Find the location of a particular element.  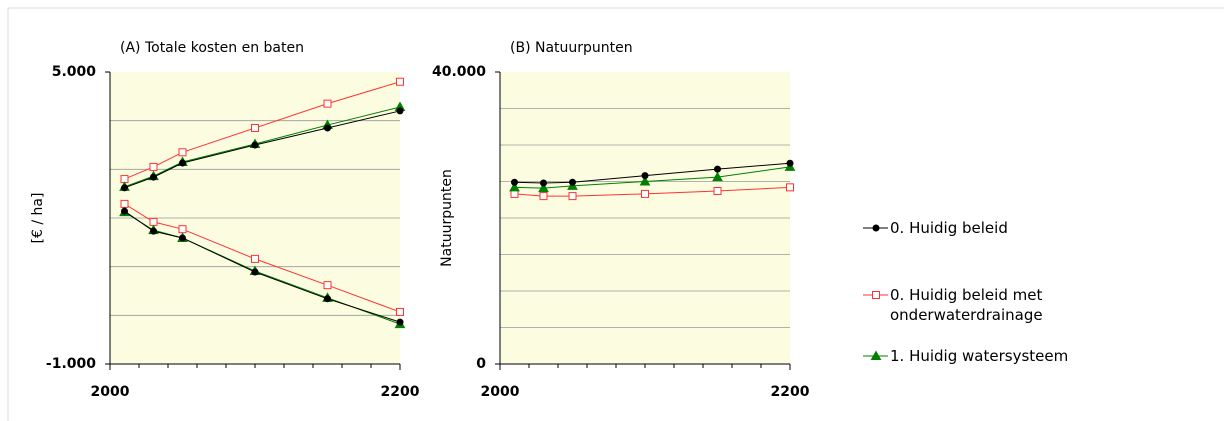

legend-label: 0. Huidig beleid met onderwaterdrainage is located at coordinates (966, 305).